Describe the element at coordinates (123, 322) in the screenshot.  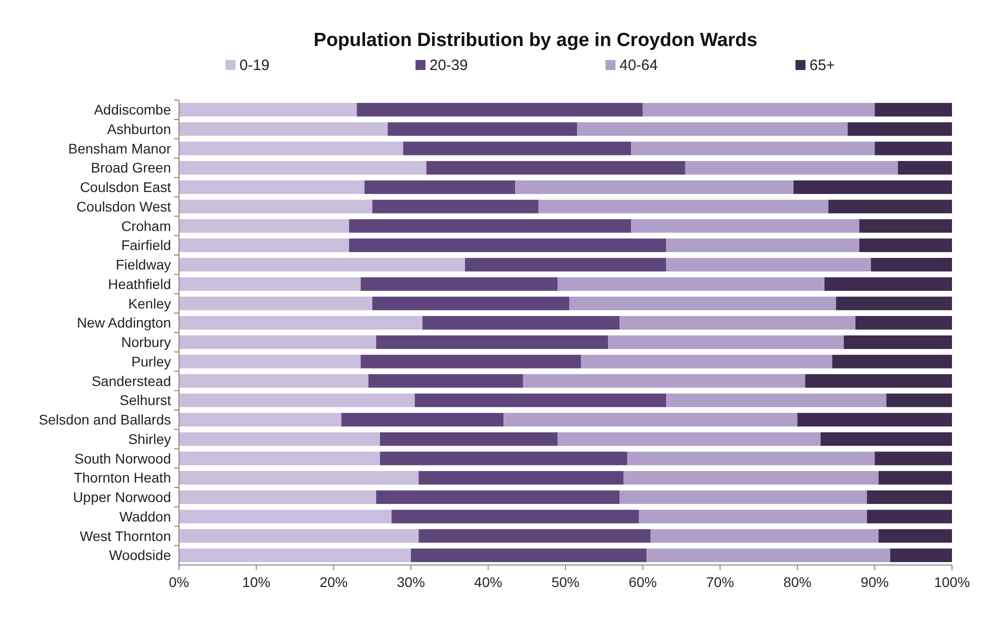
I see `y-tick-label: New Addington` at that location.